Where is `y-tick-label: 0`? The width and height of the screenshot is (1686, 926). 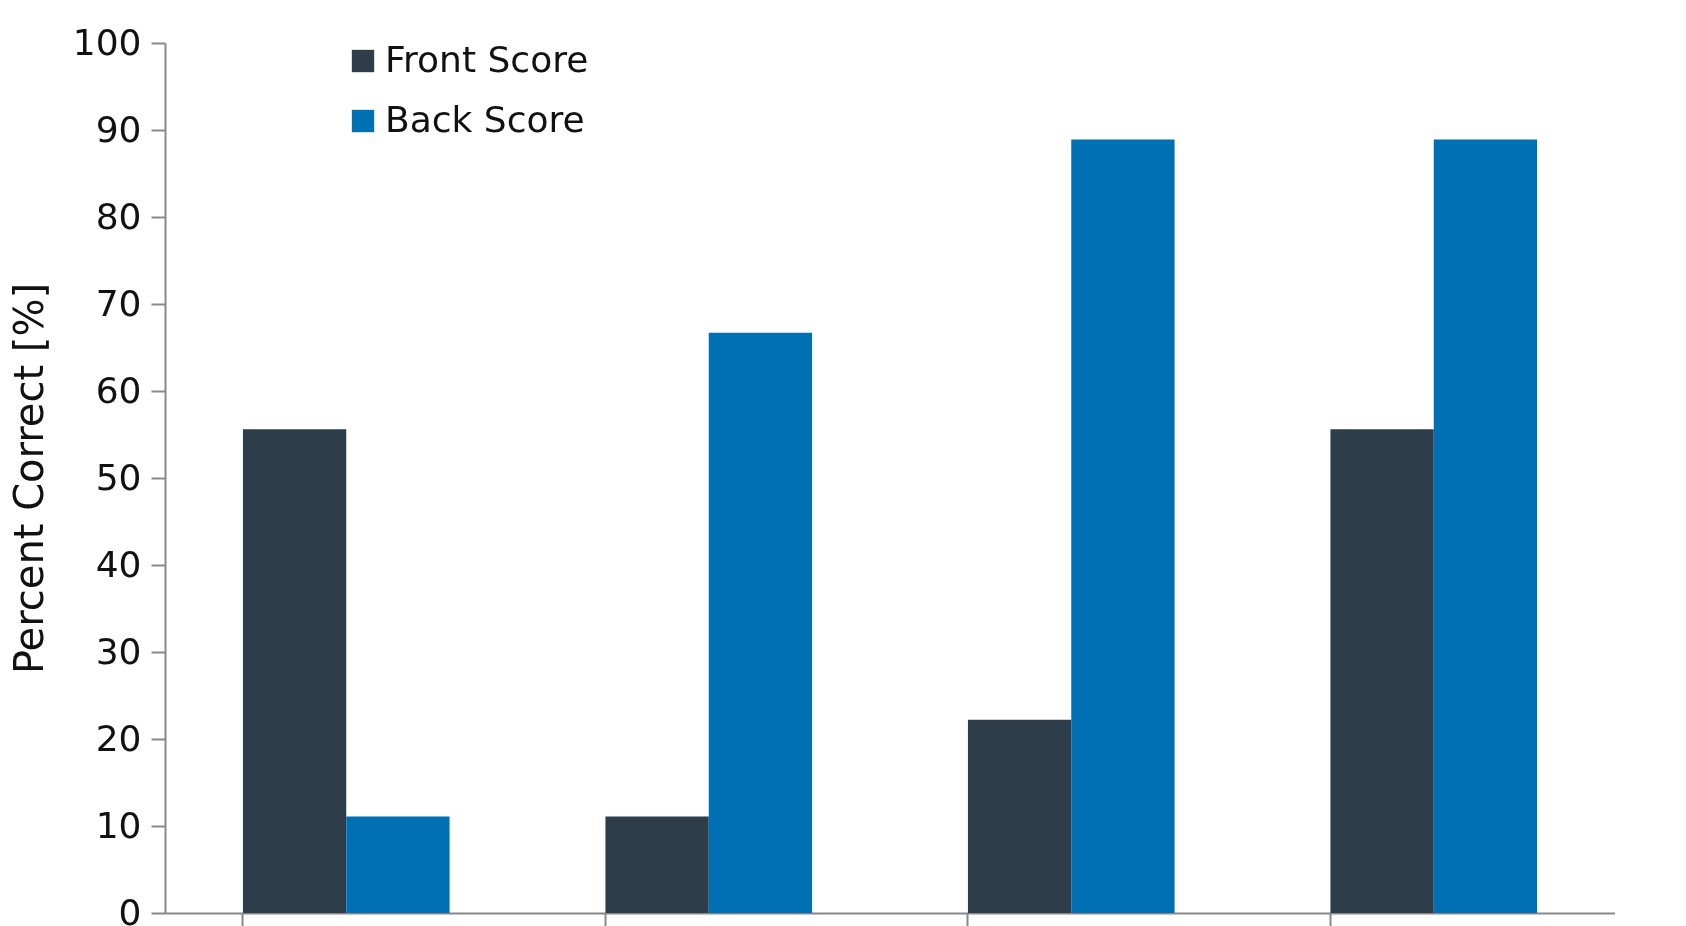 y-tick-label: 0 is located at coordinates (130, 908).